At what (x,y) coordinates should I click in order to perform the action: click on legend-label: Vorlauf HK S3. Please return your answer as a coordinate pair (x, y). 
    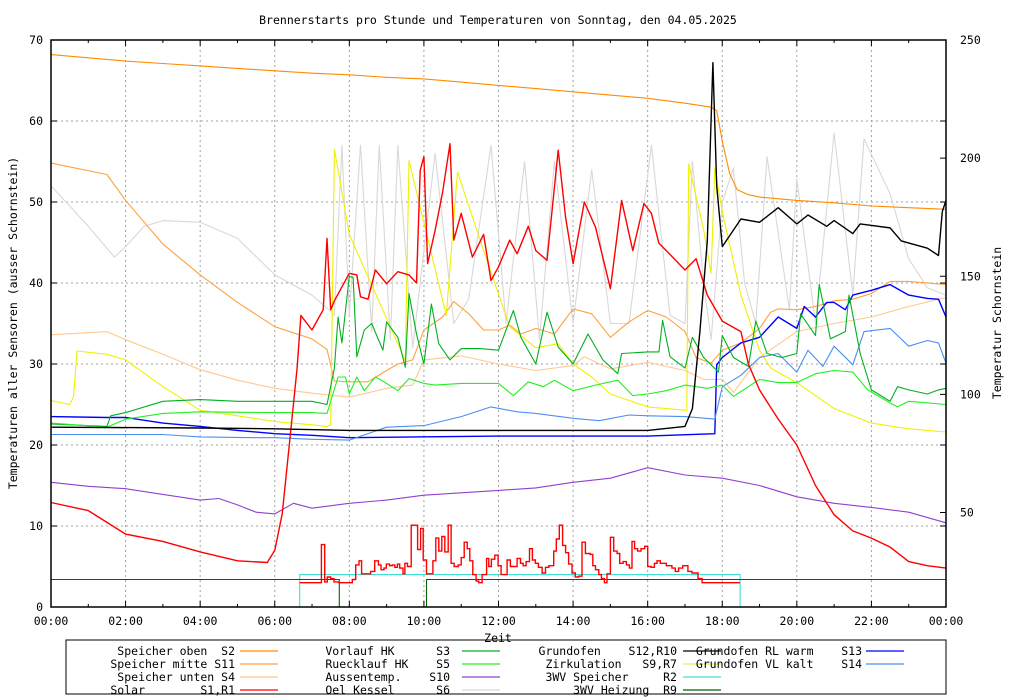
    Looking at the image, I should click on (387, 651).